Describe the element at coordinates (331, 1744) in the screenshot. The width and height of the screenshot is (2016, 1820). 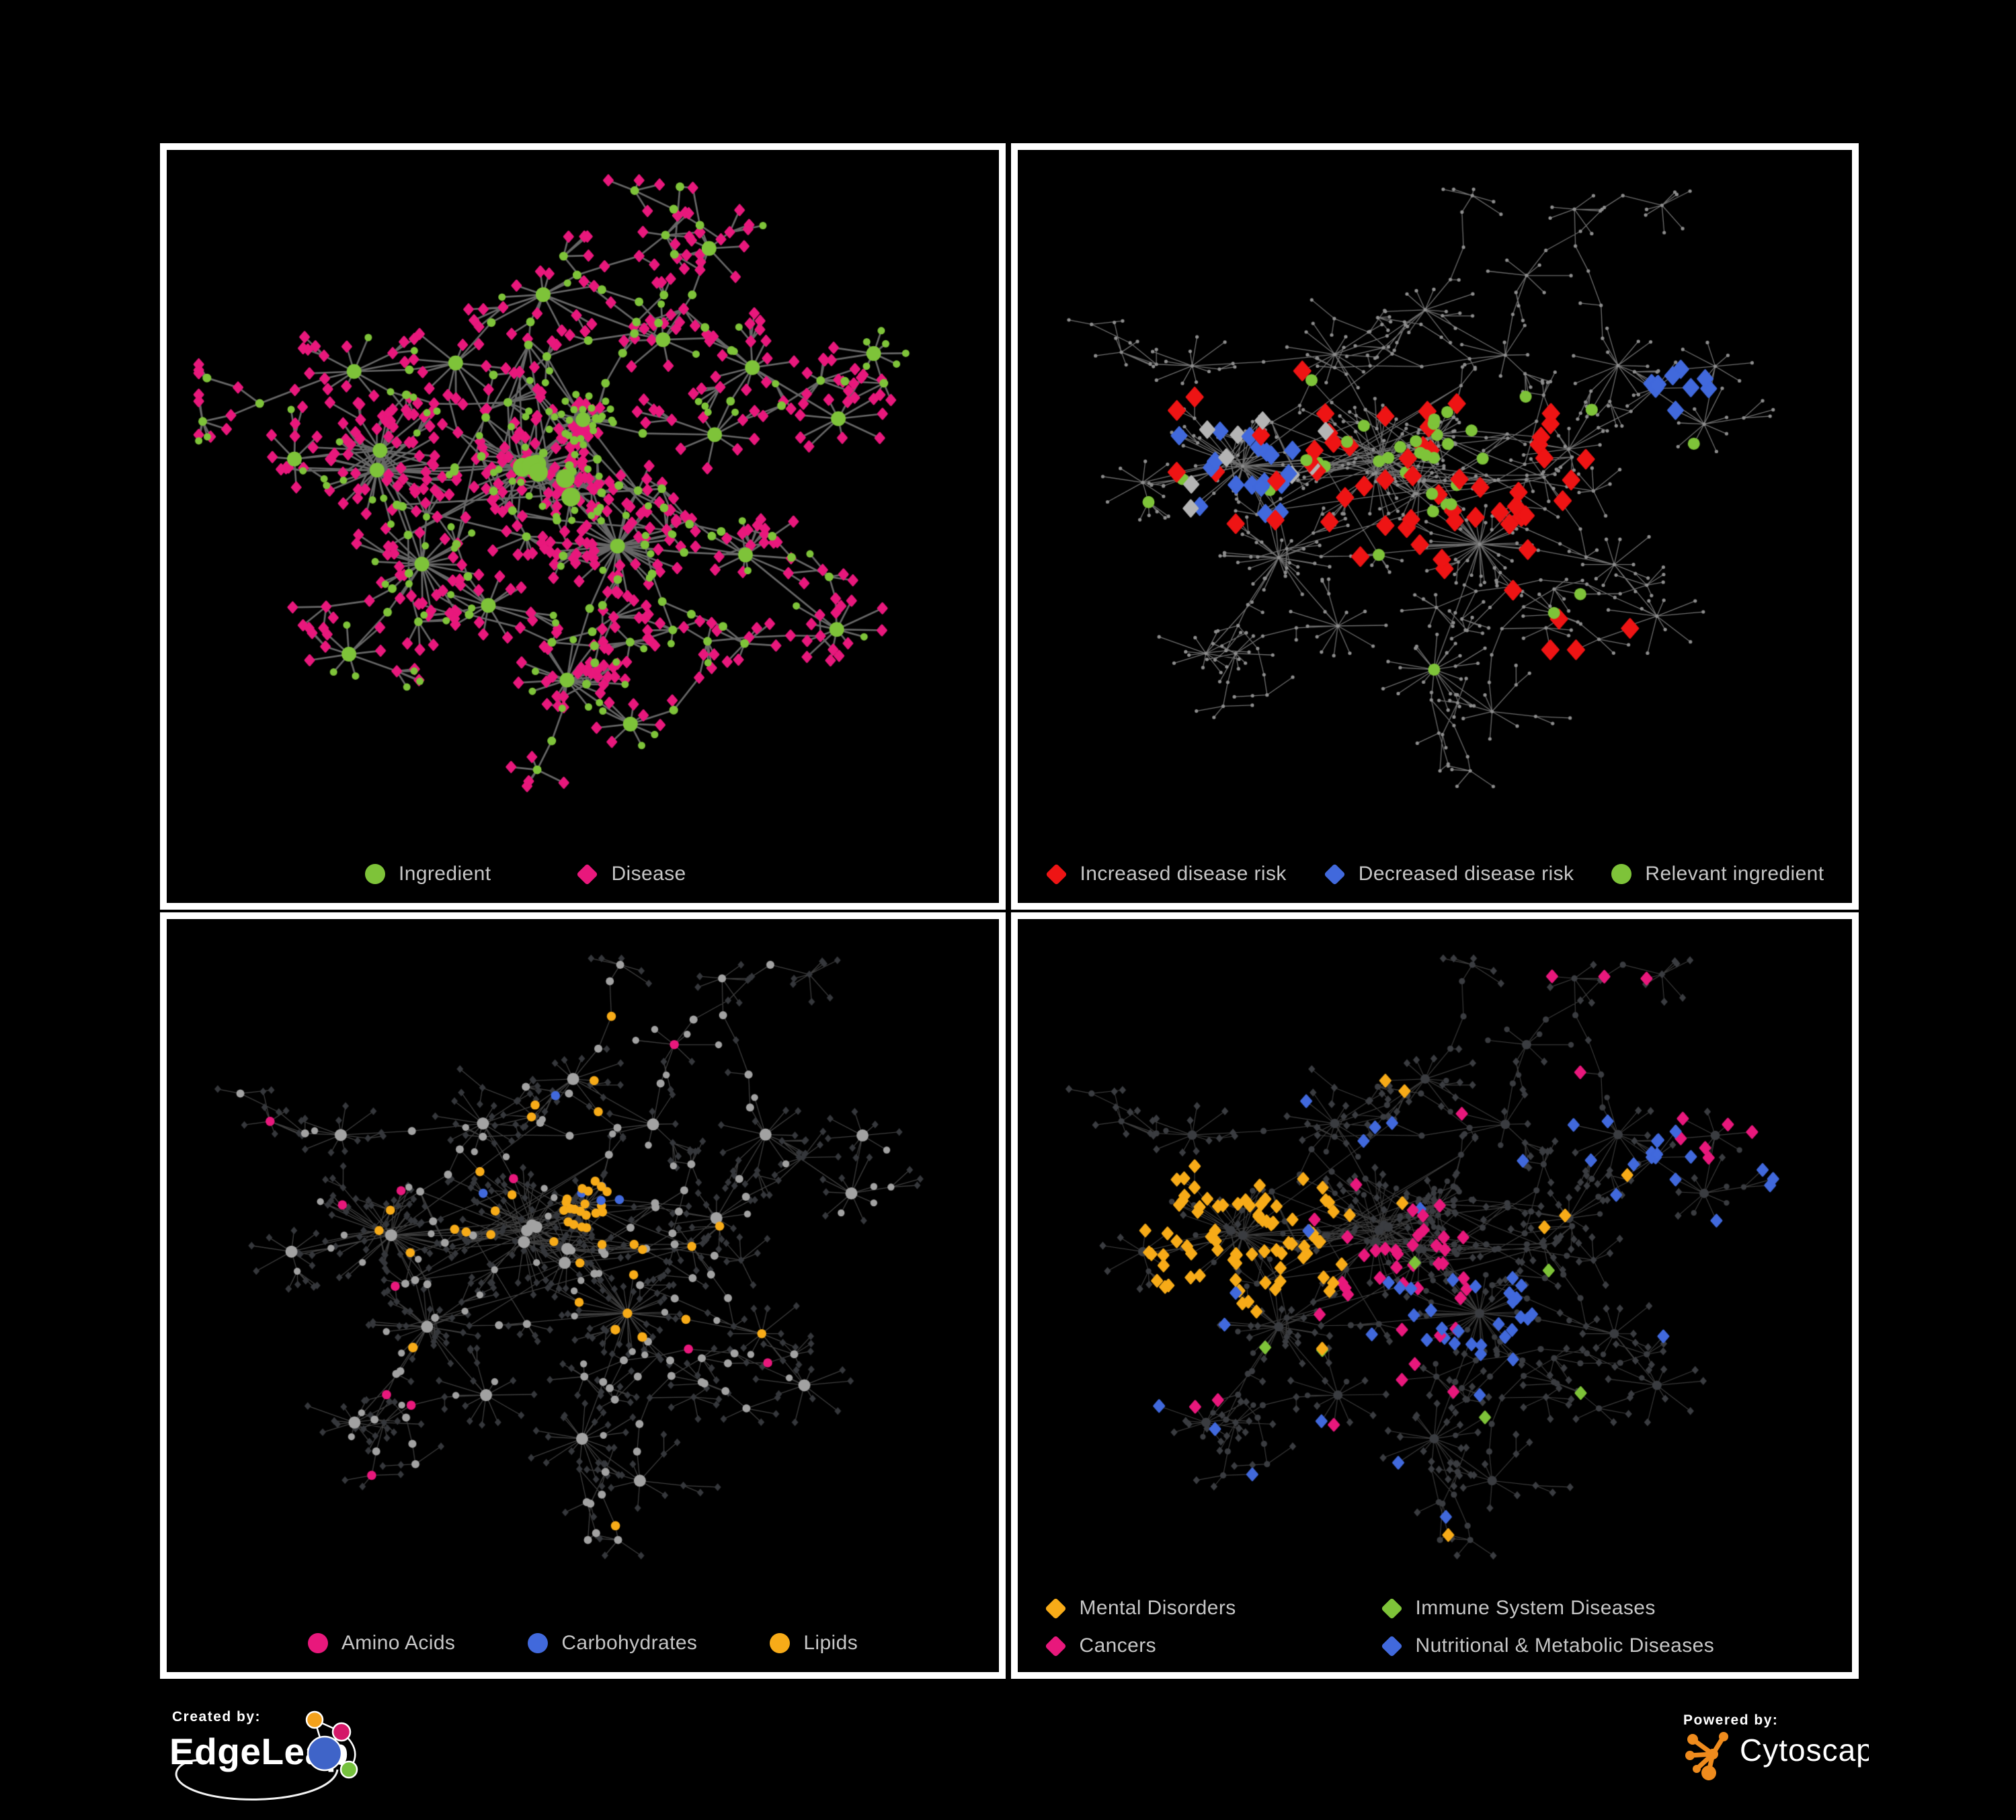
I see `edgeleap-network-glyph` at that location.